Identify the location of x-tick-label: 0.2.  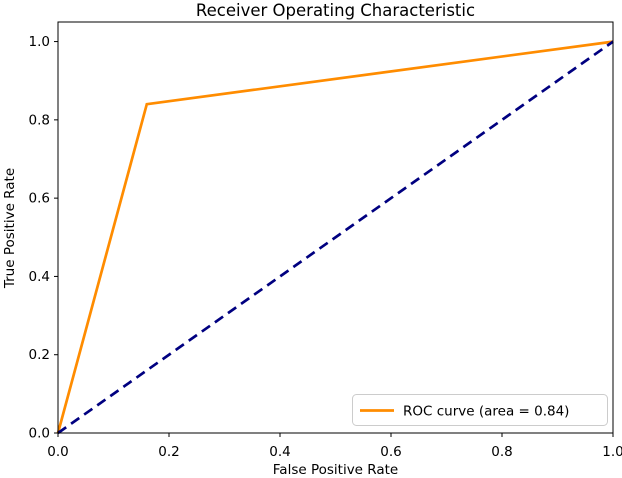
(168, 452).